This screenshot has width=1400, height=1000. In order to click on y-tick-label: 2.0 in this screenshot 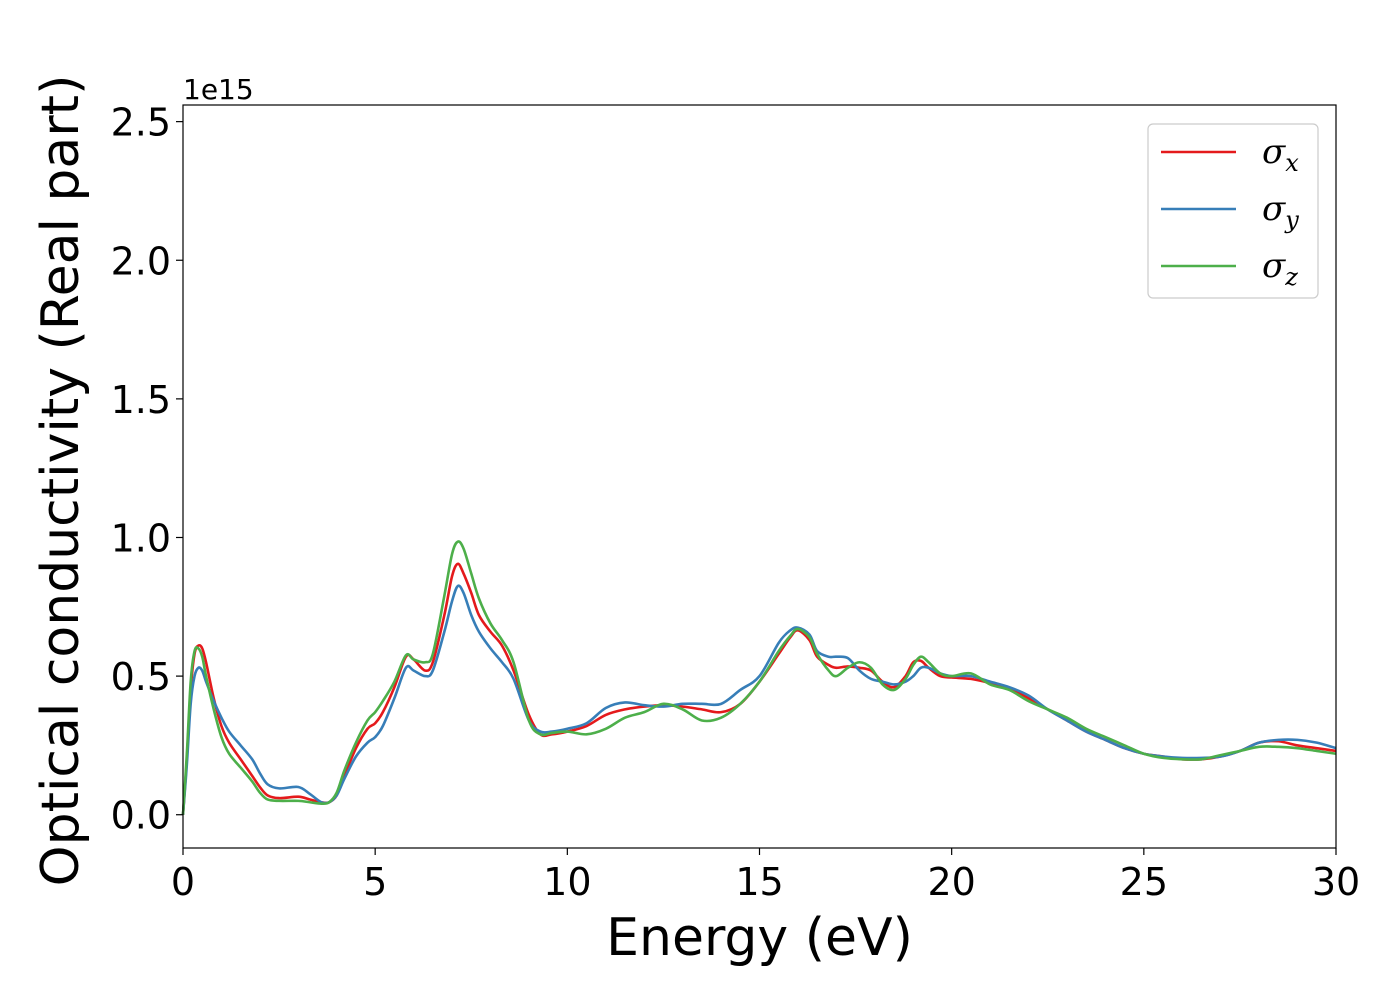, I will do `click(141, 261)`.